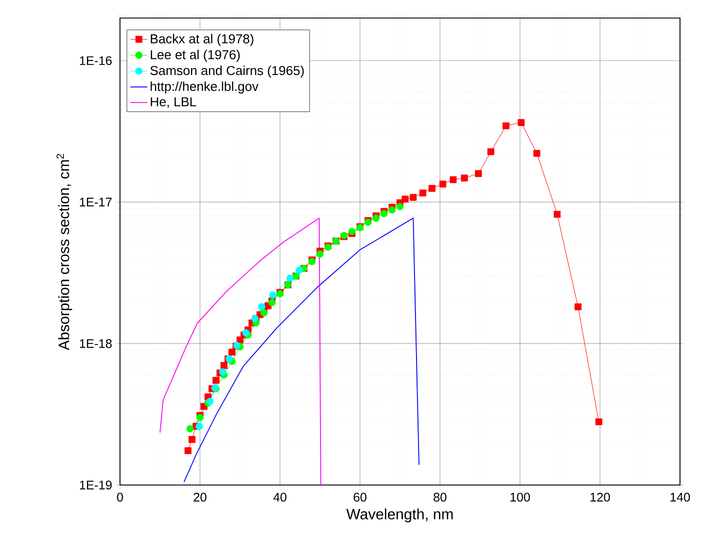 The height and width of the screenshot is (556, 706). What do you see at coordinates (204, 87) in the screenshot?
I see `legend-label: http://henke.lbl.gov` at bounding box center [204, 87].